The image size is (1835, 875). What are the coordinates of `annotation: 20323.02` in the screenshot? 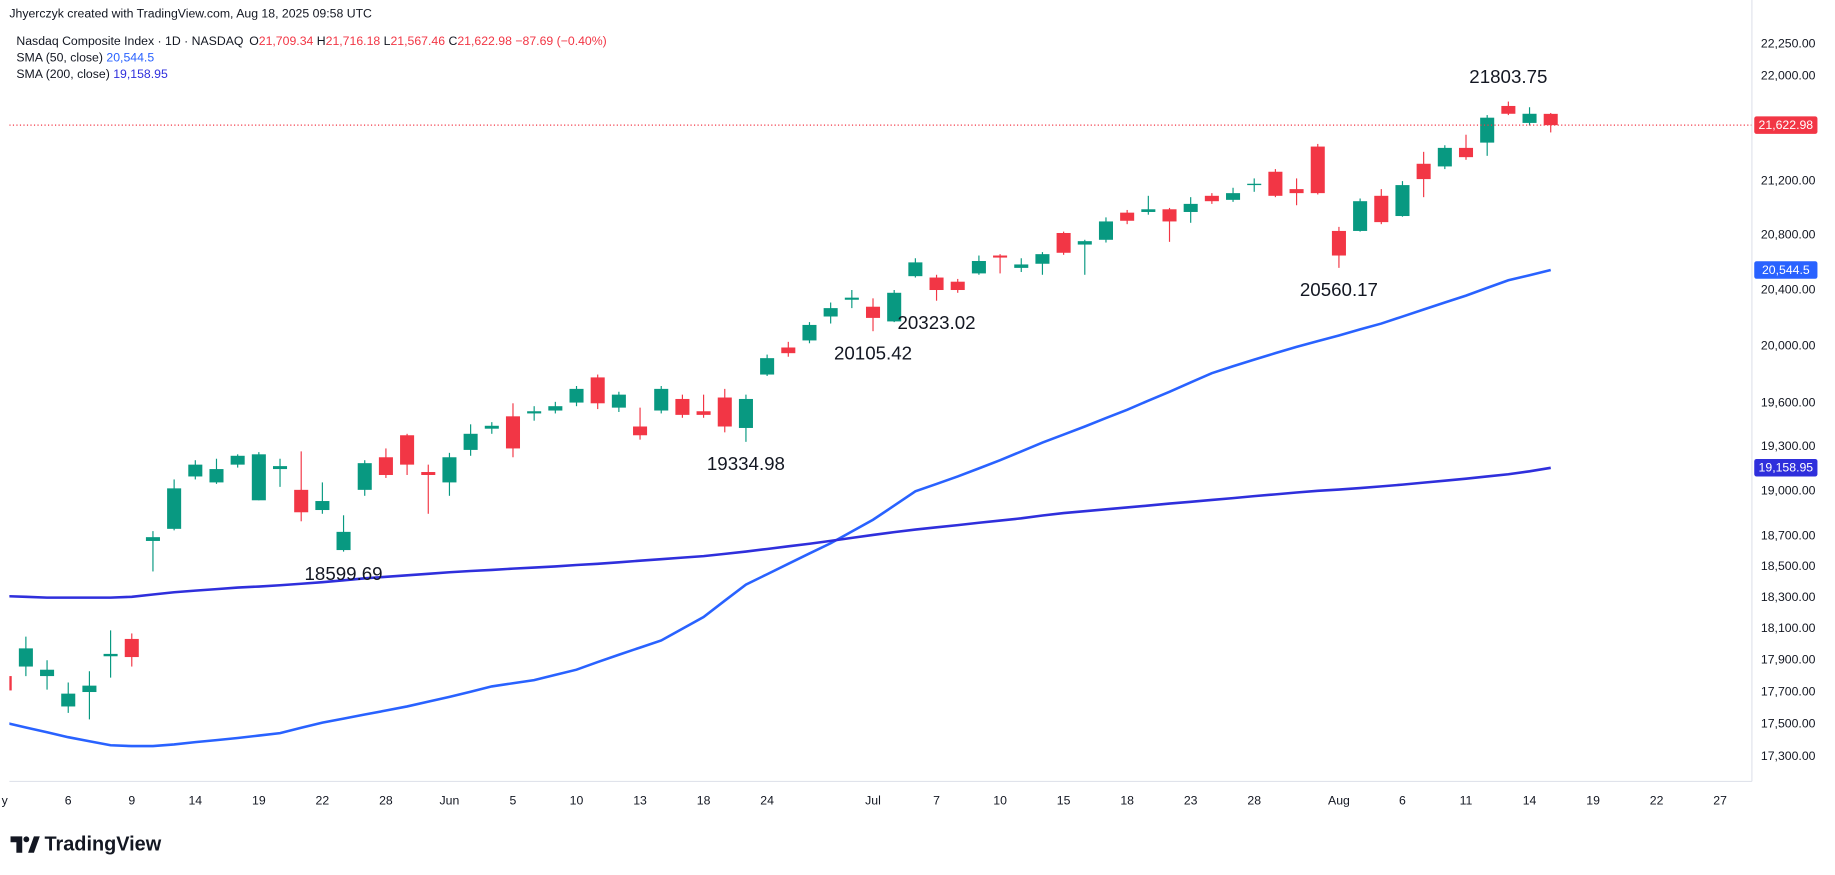 It's located at (936, 322).